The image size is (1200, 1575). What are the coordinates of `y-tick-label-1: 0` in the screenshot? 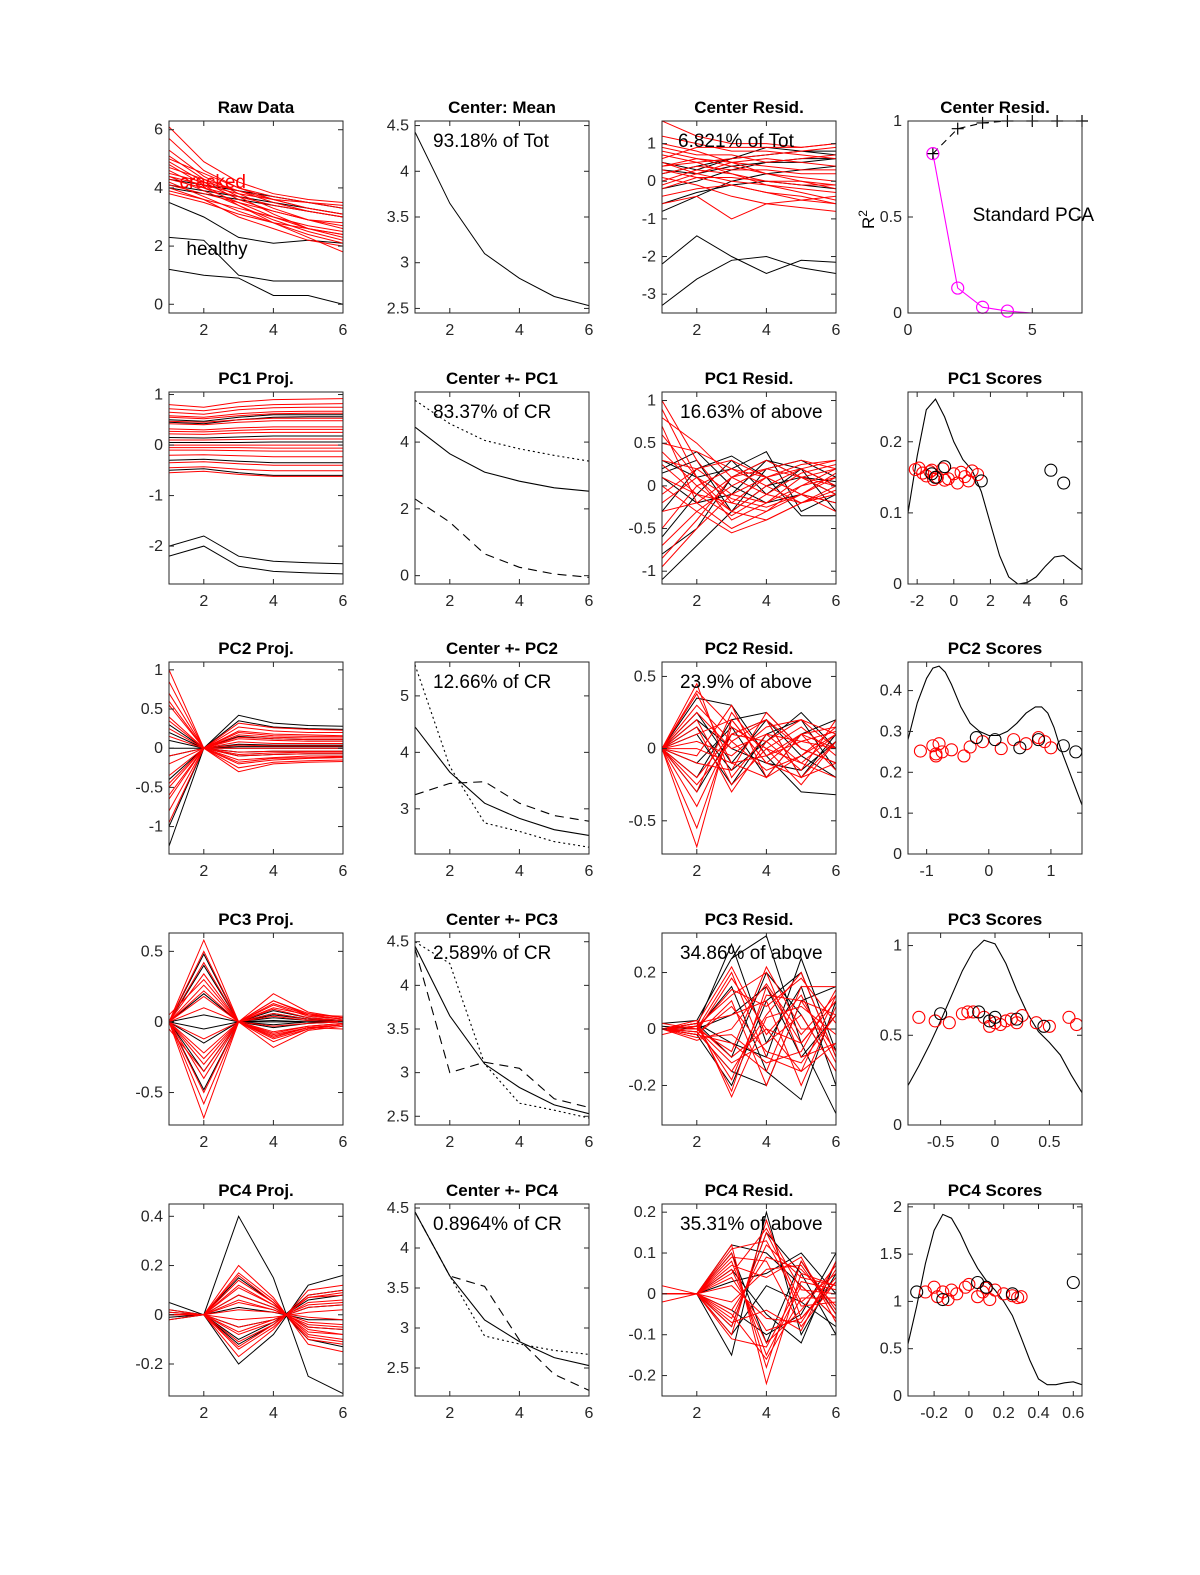 It's located at (158, 1315).